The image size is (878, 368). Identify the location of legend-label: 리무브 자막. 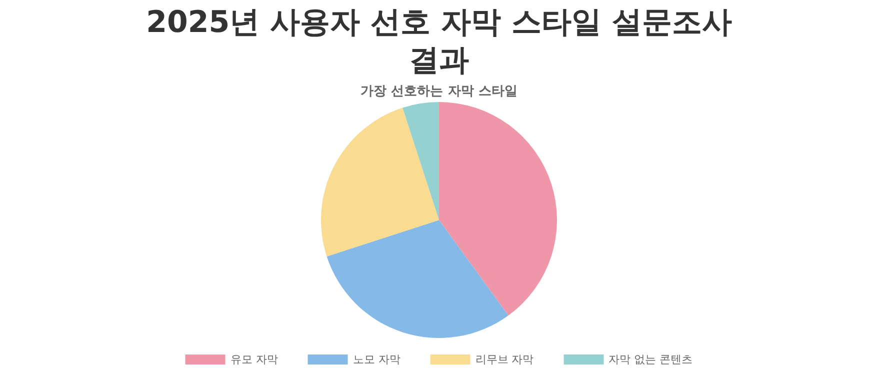
(504, 359).